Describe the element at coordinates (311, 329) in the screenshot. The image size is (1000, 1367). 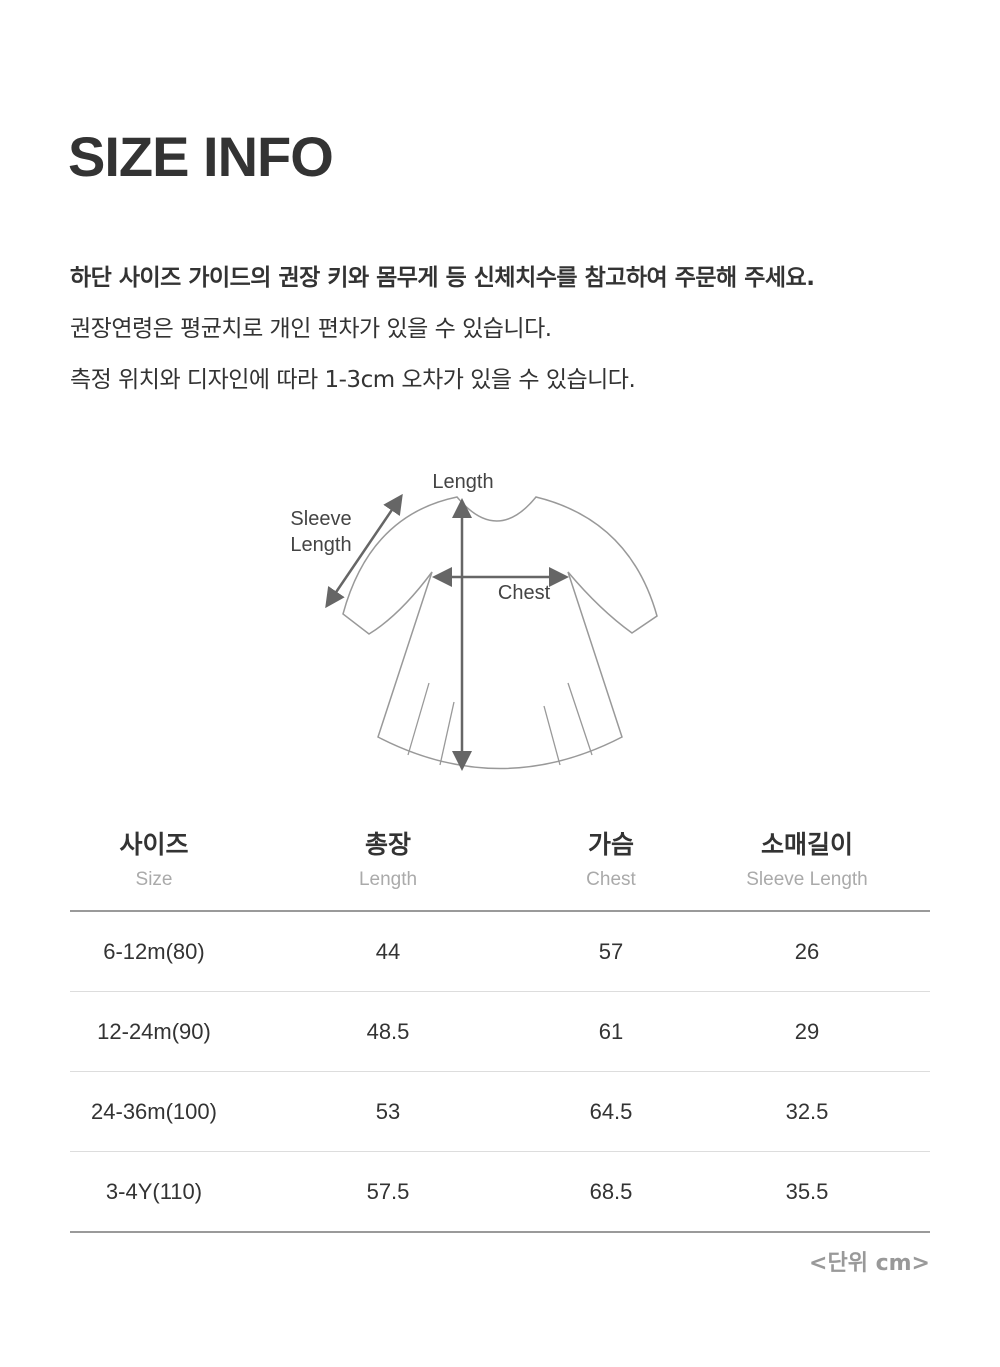
I see `description-line-2: 권장연령은 평균치로 개인 편차가 있을 수 있습니다.` at that location.